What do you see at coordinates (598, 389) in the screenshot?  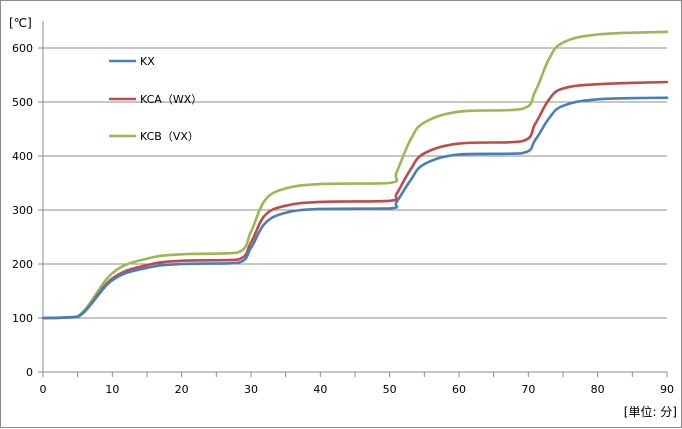 I see `x-tick-label: 80` at bounding box center [598, 389].